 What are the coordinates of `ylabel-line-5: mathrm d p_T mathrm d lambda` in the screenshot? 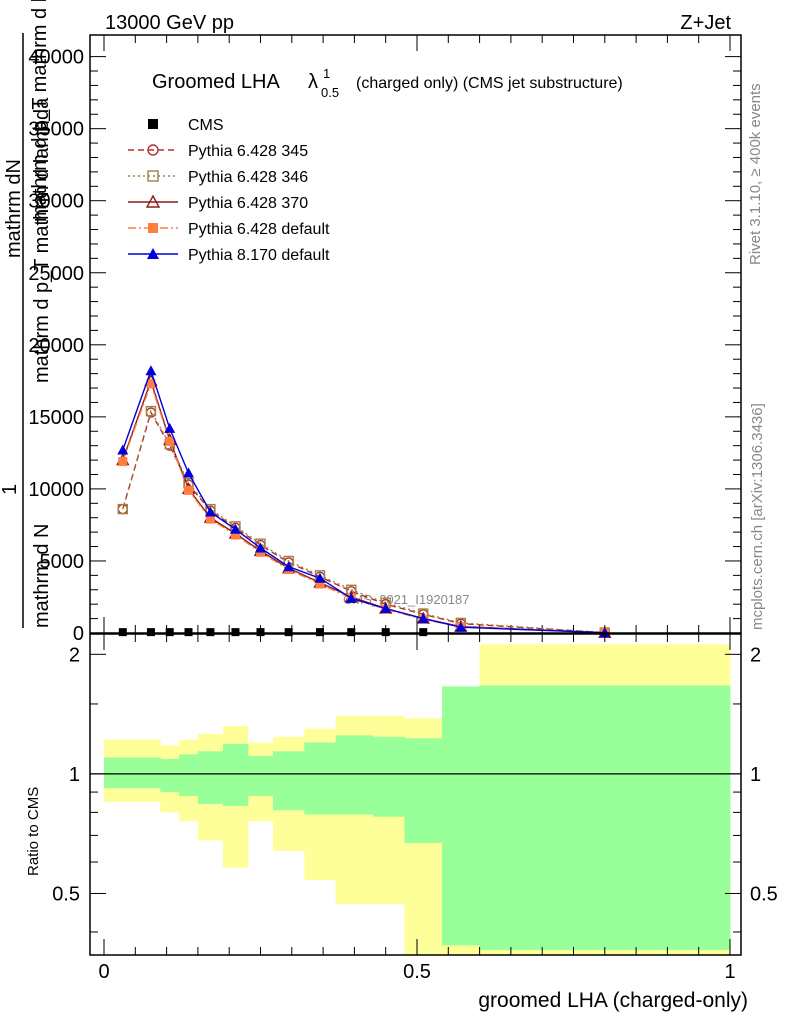 It's located at (40, 111).